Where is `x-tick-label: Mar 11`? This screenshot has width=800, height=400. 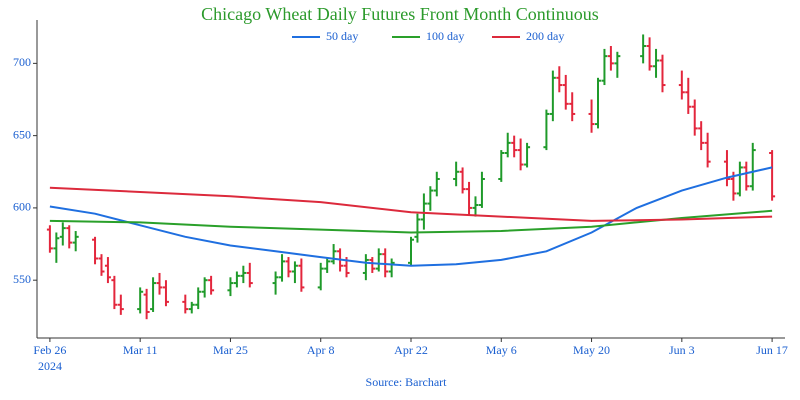
x-tick-label: Mar 11 is located at coordinates (140, 350).